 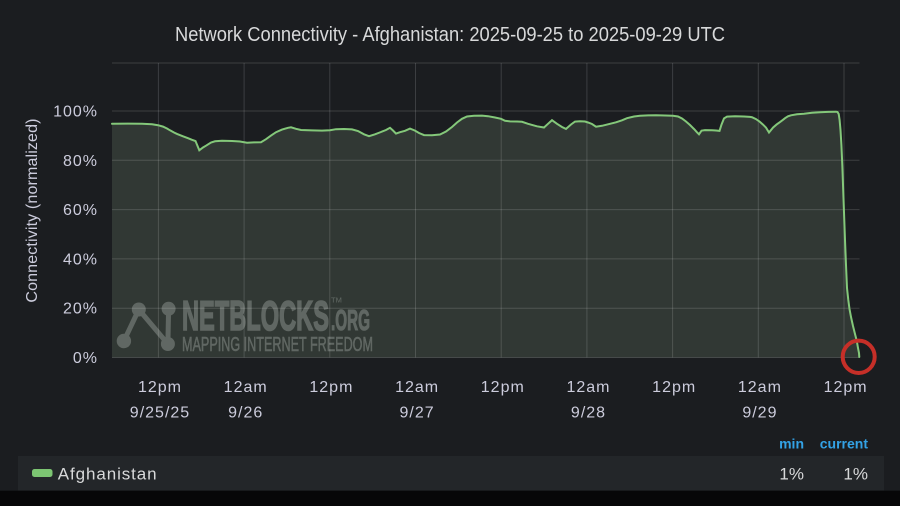 What do you see at coordinates (80, 309) in the screenshot?
I see `svg-text: 20%` at bounding box center [80, 309].